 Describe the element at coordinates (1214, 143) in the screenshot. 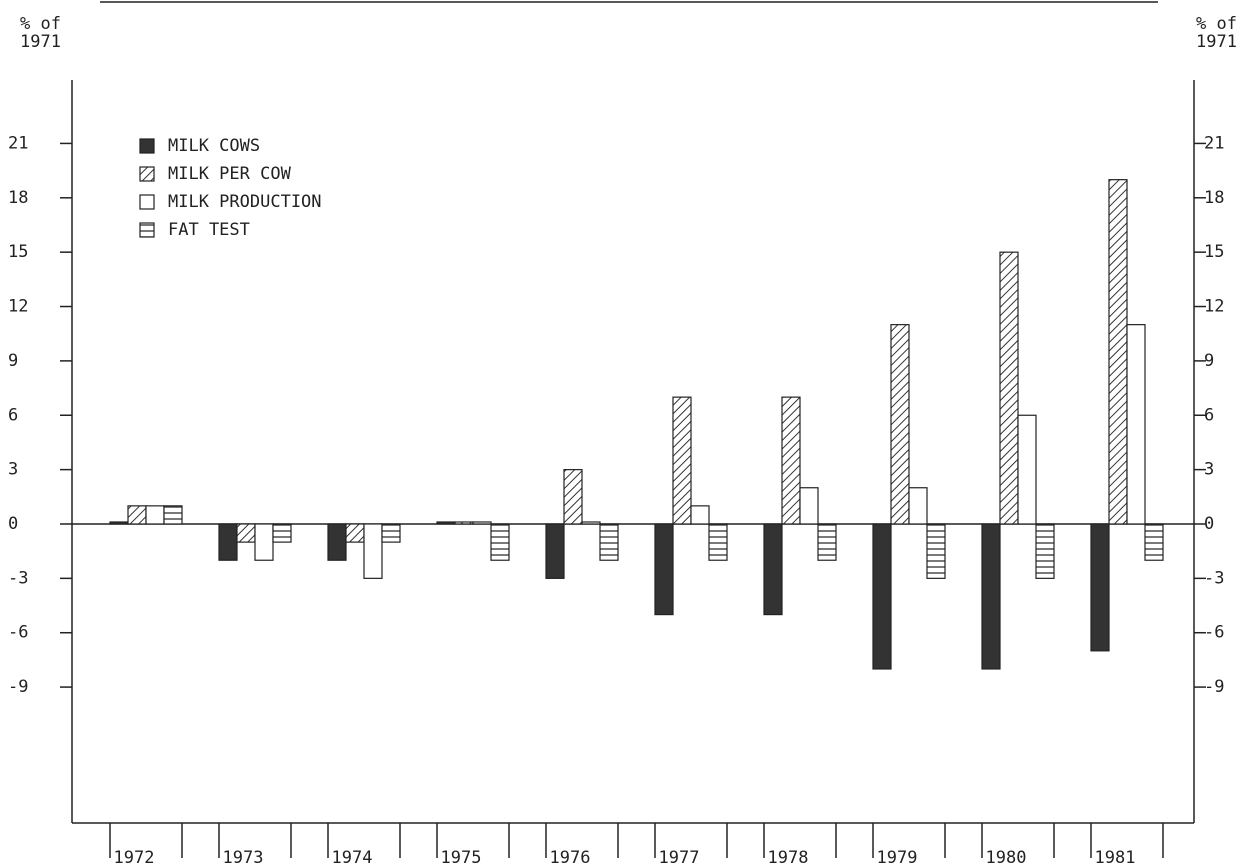

I see `y2-tick-label: 21` at that location.